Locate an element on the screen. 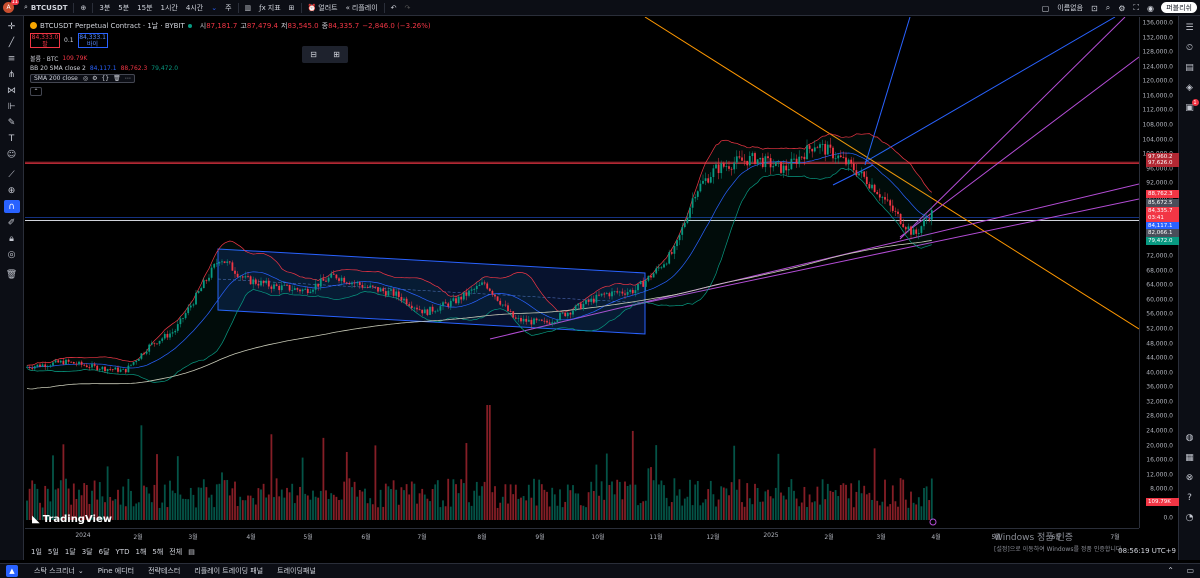 This screenshot has width=1200, height=578. utc-clock: 08:56:19 UTC+9 is located at coordinates (1147, 551).